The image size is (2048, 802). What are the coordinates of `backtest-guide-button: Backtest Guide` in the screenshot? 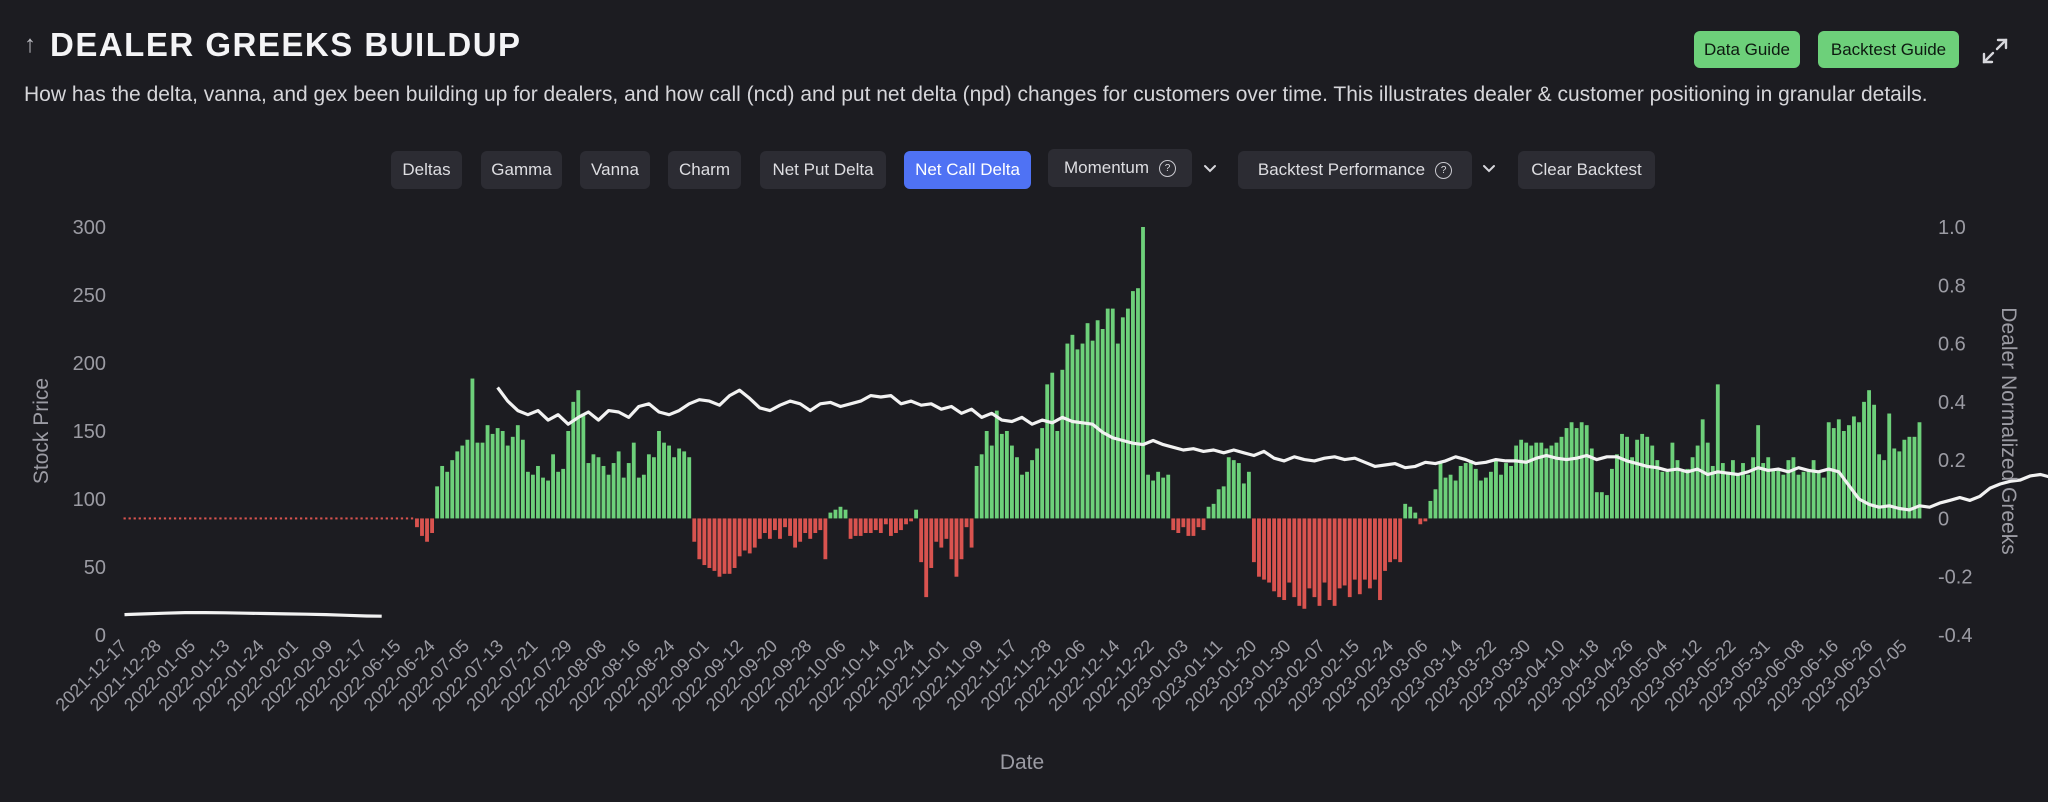 It's located at (1888, 49).